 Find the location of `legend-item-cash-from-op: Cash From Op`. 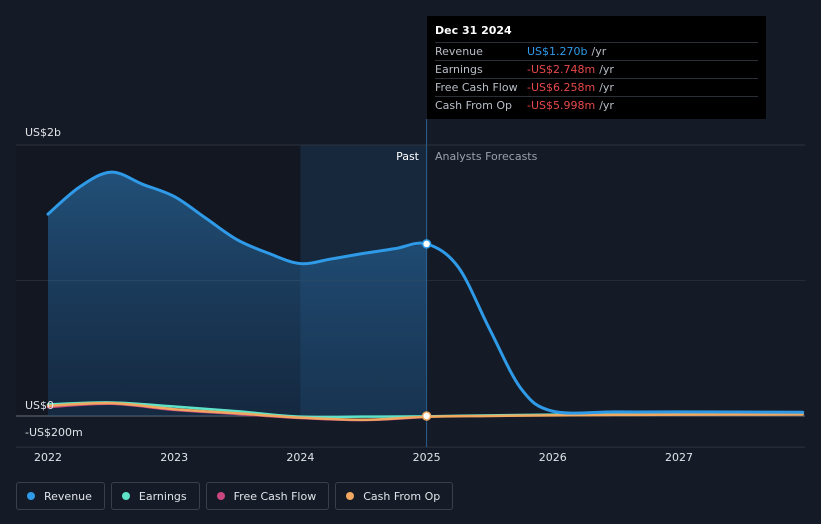

legend-item-cash-from-op: Cash From Op is located at coordinates (394, 496).